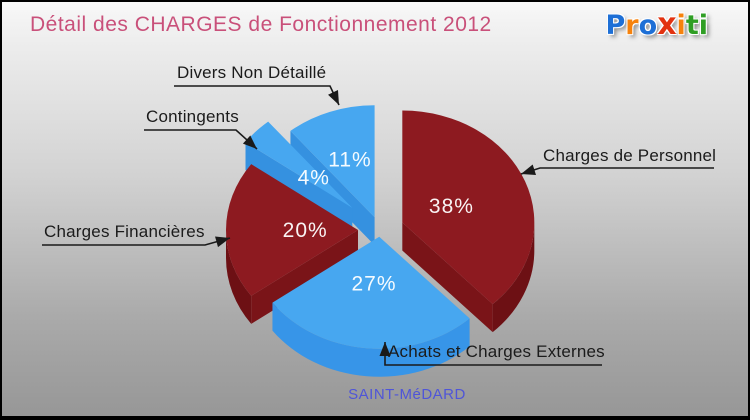  I want to click on percent-label-charges-de-personnel: 38%, so click(451, 206).